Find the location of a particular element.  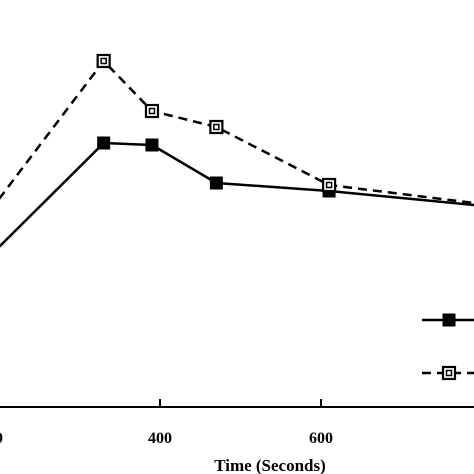

x-tick-label: 600 is located at coordinates (321, 438).